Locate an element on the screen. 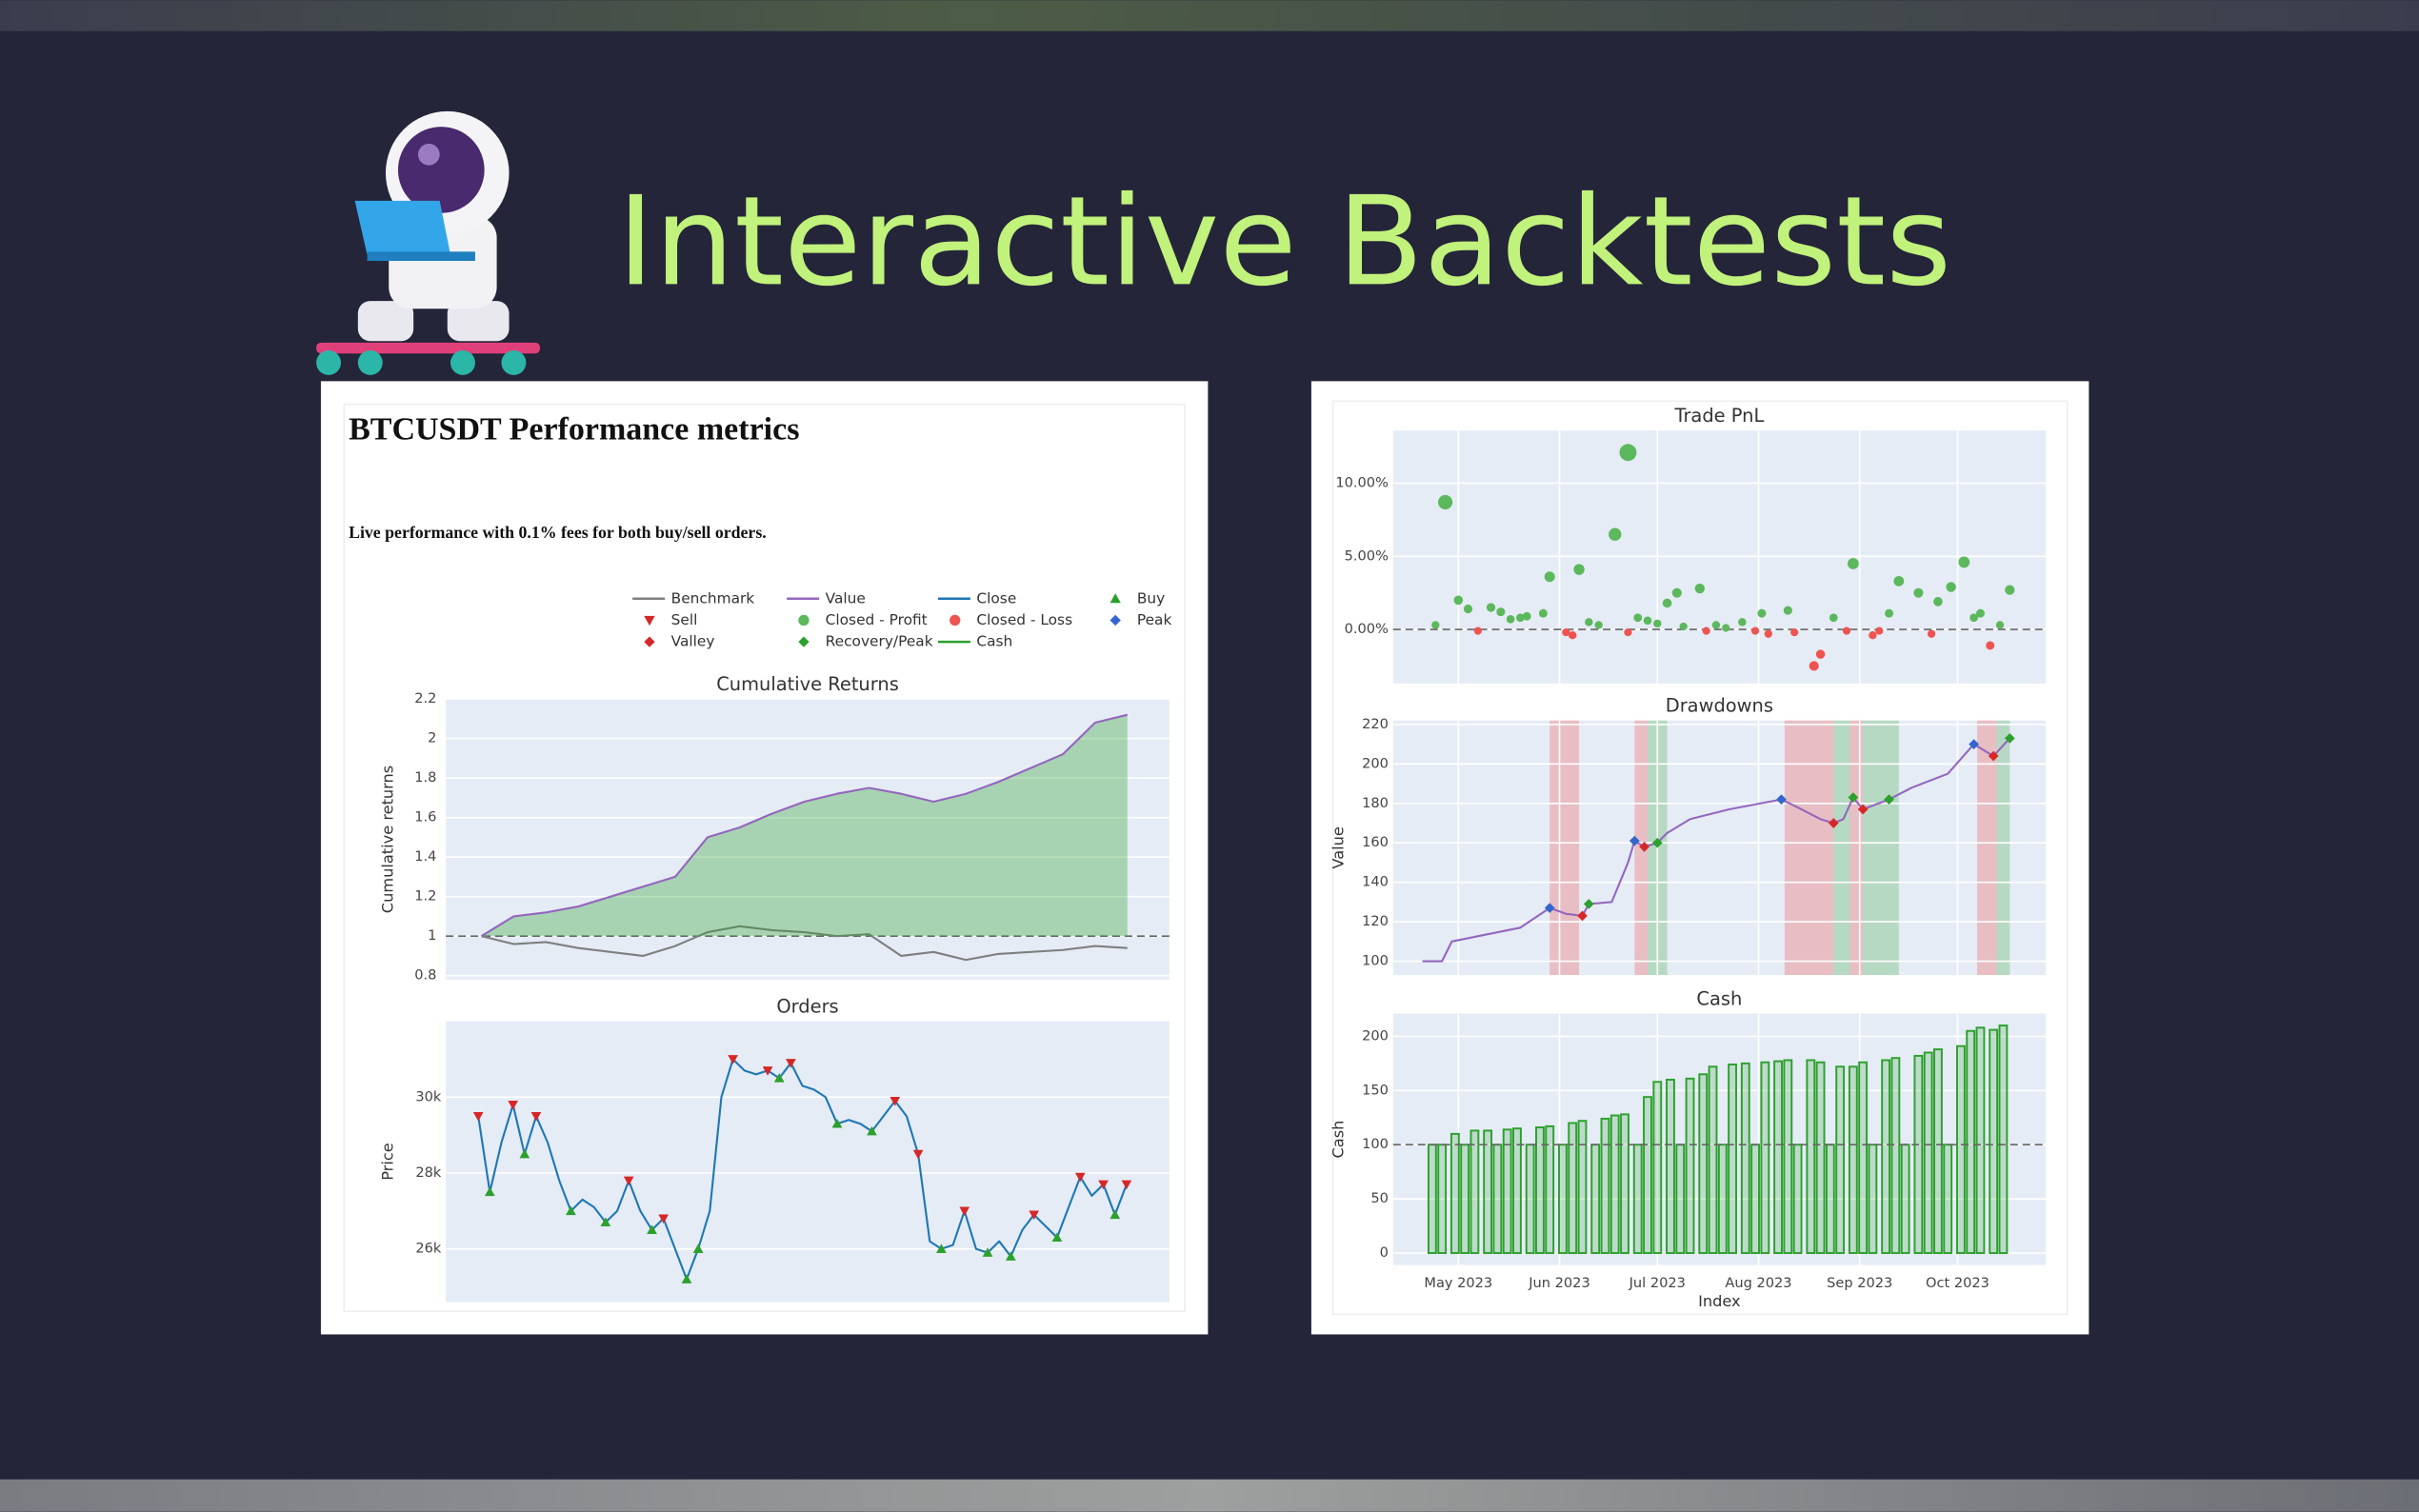  slide-title: Interactive Backtests is located at coordinates (1284, 241).